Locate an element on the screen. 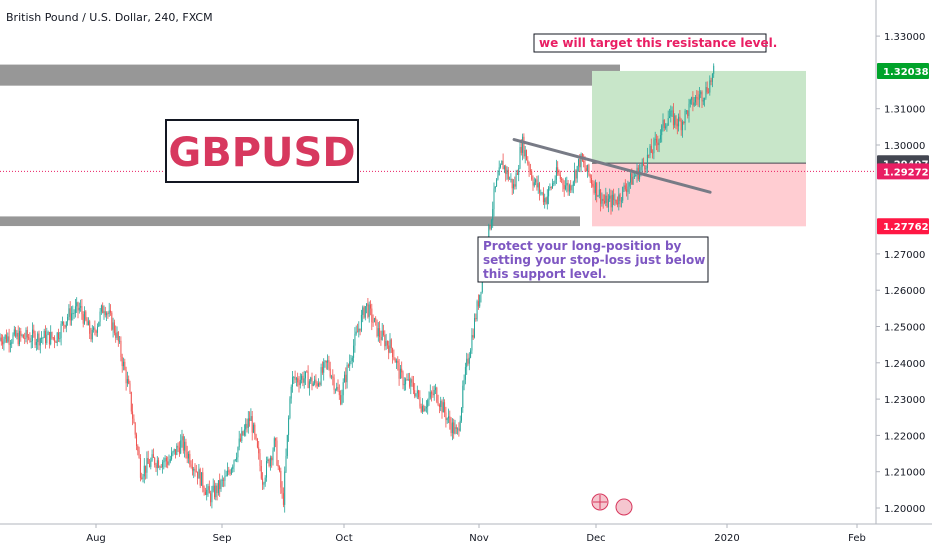  time-axis: Aug Sep Oct Nov Dec 2020 Feb is located at coordinates (466, 533).